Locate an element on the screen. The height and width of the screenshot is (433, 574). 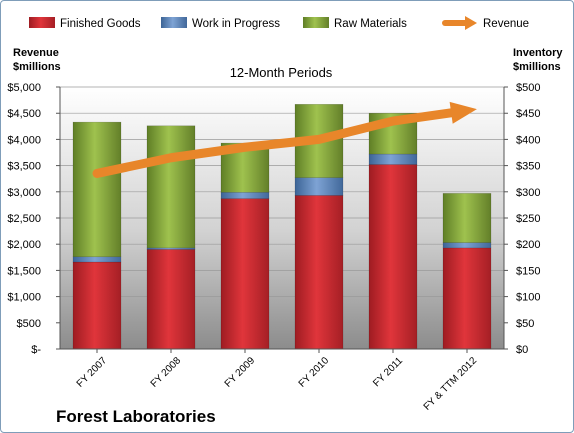
left-tick-label: $4,000 is located at coordinates (24, 140).